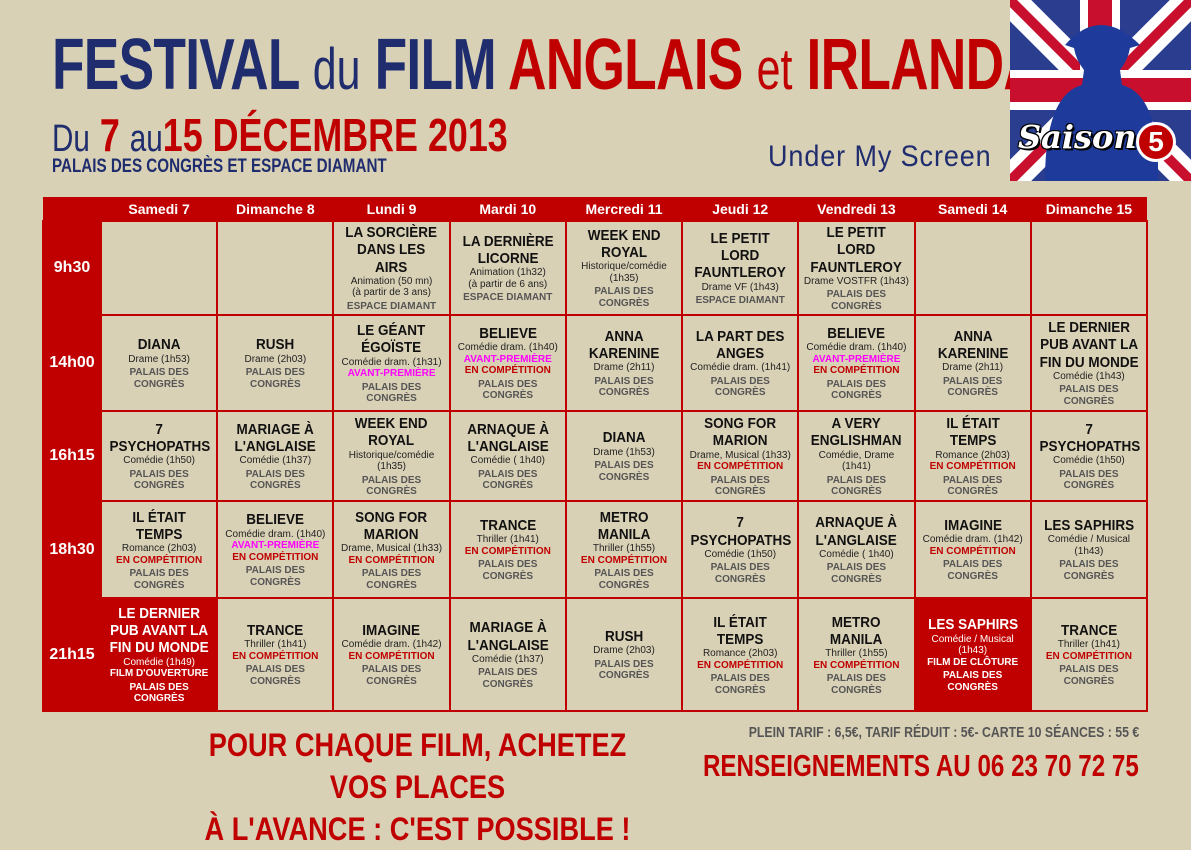 The height and width of the screenshot is (850, 1191). What do you see at coordinates (72, 550) in the screenshot?
I see `time-slot: 18h30` at bounding box center [72, 550].